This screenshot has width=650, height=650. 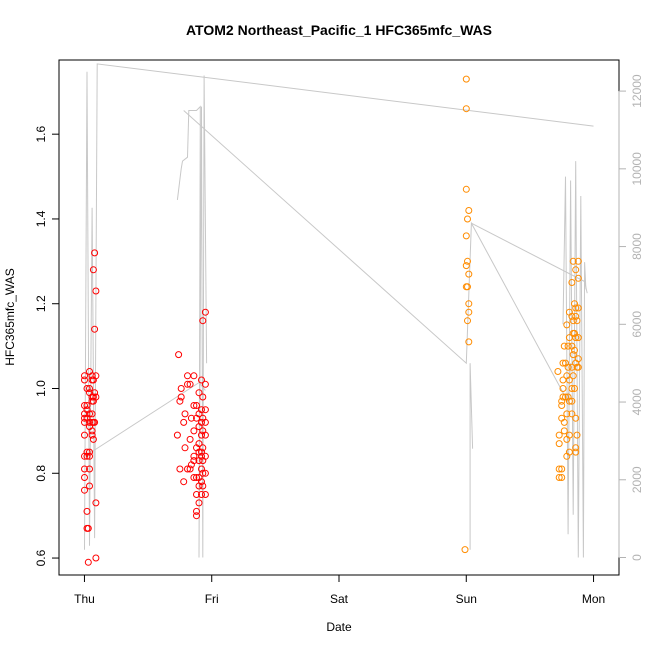 I want to click on y-axis: 0.6 0.8 1.0 1.2 1.4 1.6, so click(x=47, y=346).